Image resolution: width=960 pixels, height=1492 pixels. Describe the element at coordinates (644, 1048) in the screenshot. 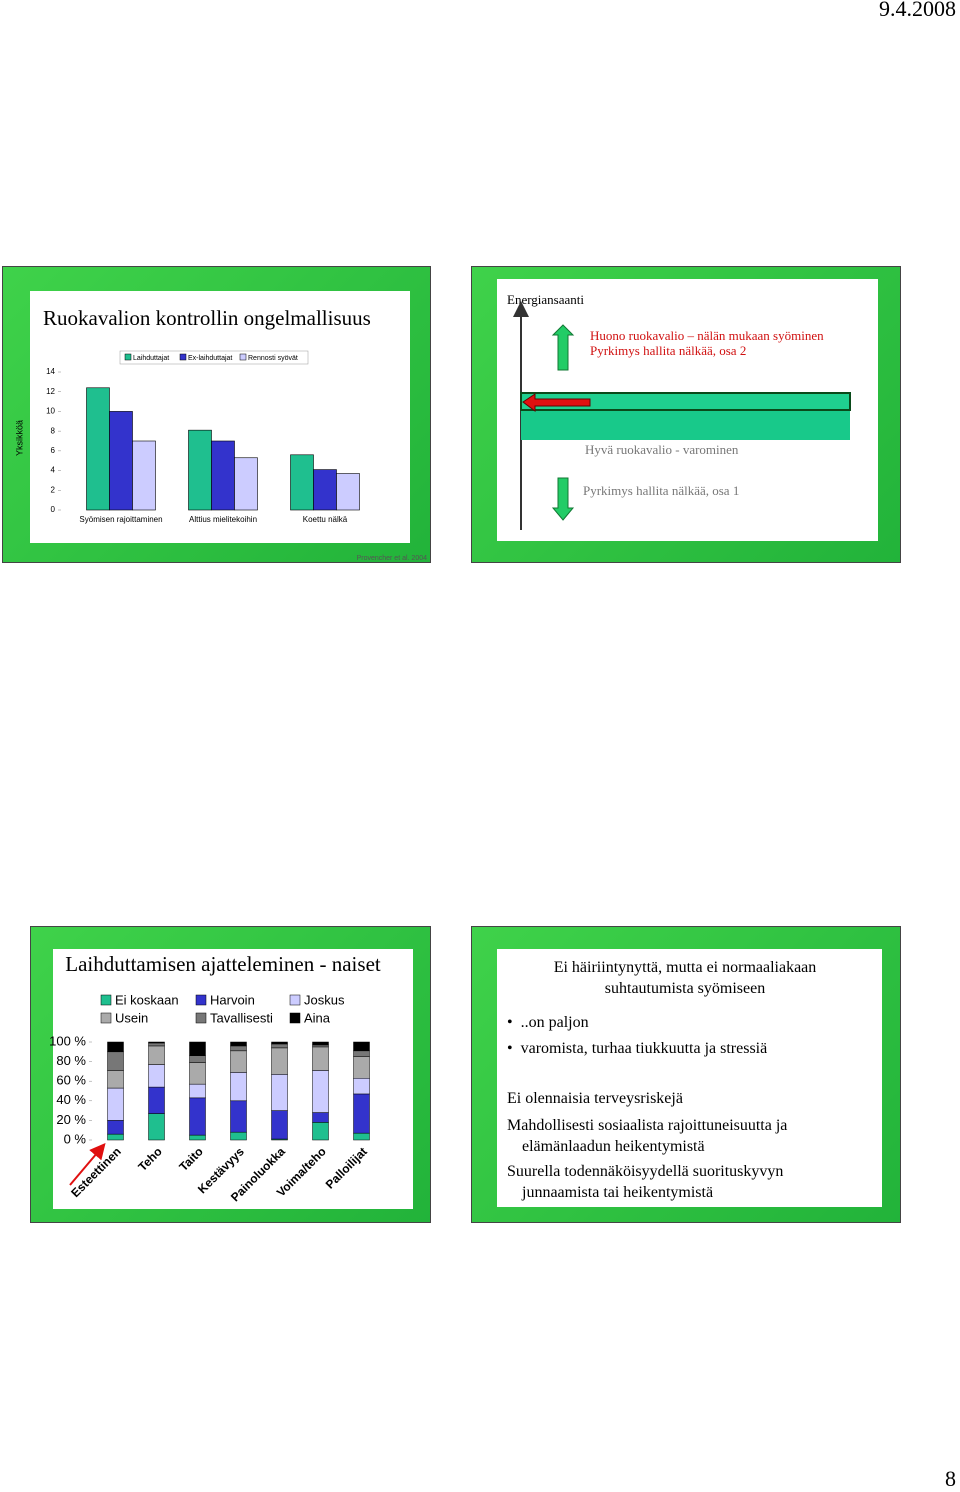

I see `bullet-text: varomista, turhaa tiukkuutta ja stressiä` at that location.